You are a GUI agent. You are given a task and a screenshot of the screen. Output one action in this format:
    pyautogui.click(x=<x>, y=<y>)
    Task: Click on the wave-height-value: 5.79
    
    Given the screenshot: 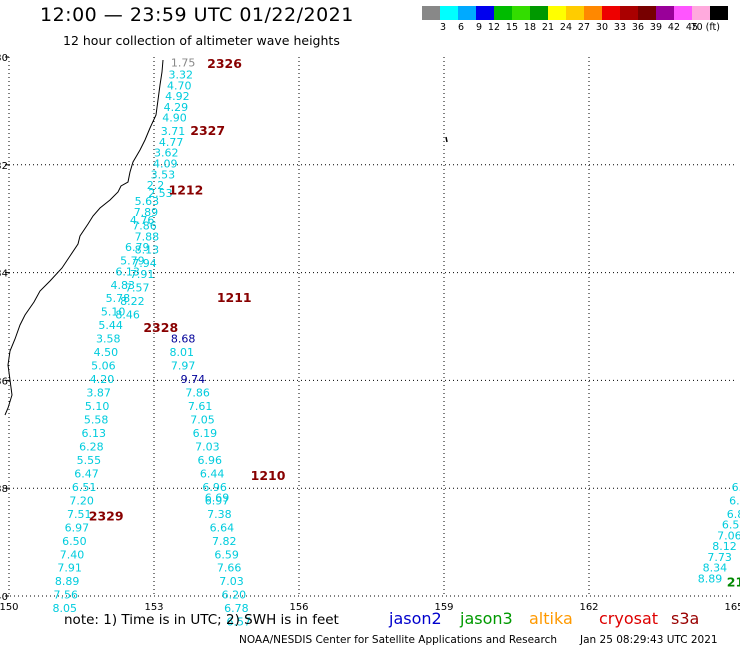 What is the action you would take?
    pyautogui.click(x=132, y=261)
    